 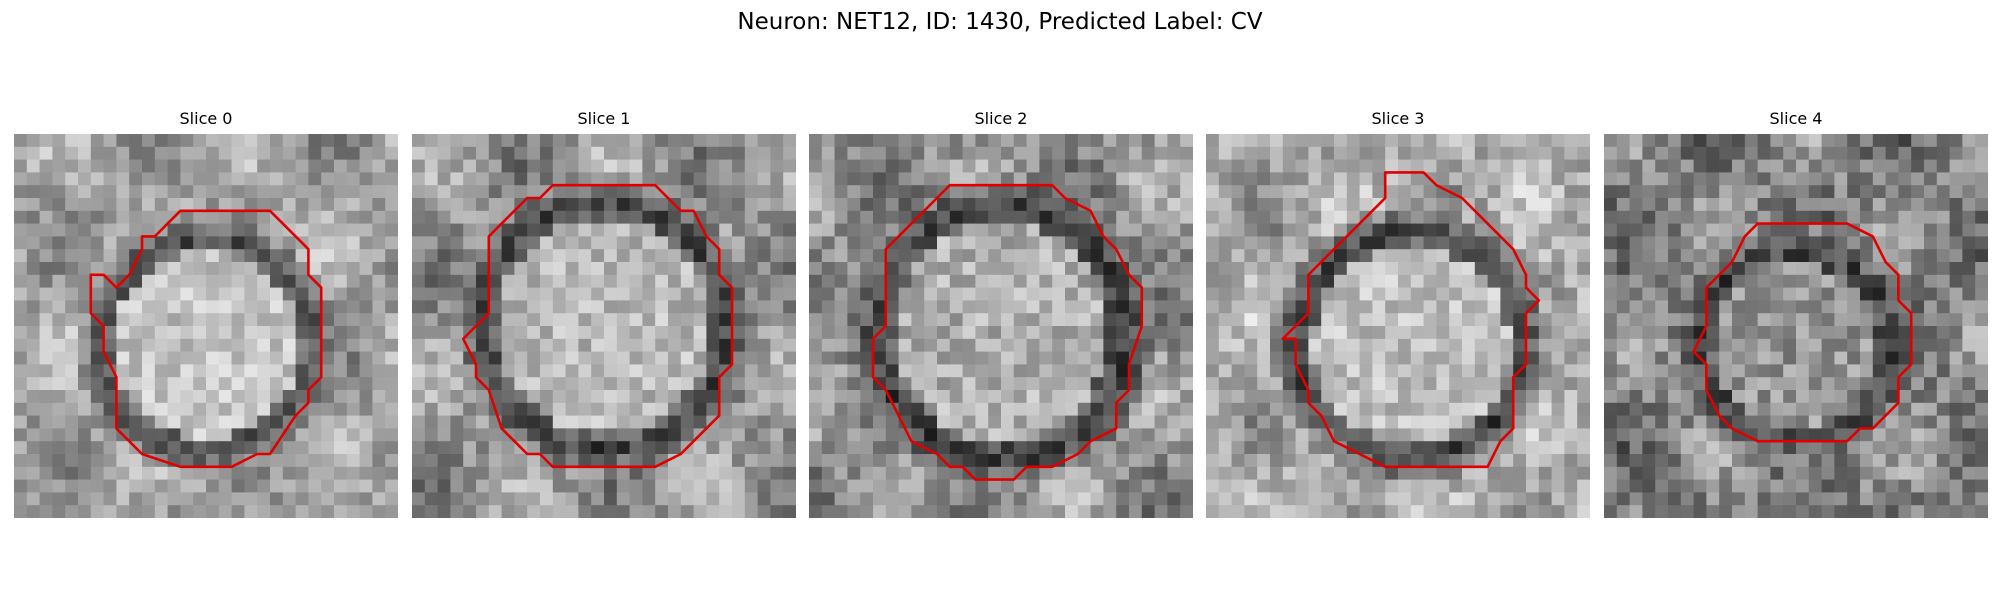 I want to click on slice-title: Slice 4, so click(x=1796, y=118).